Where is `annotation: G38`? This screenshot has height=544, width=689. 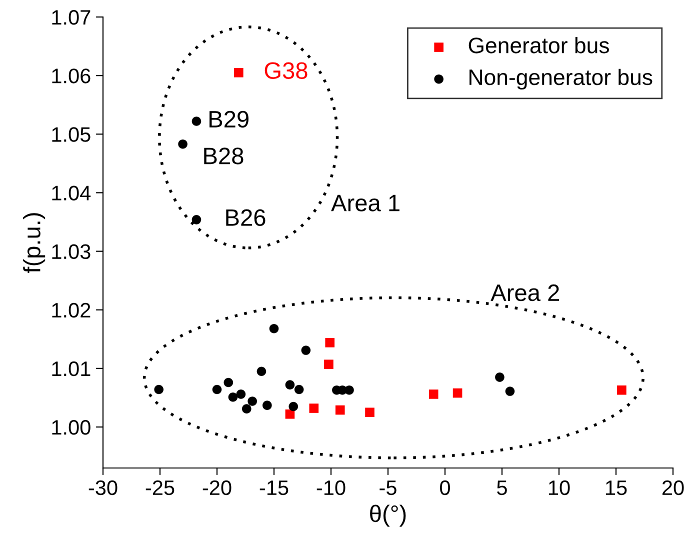
annotation: G38 is located at coordinates (286, 70).